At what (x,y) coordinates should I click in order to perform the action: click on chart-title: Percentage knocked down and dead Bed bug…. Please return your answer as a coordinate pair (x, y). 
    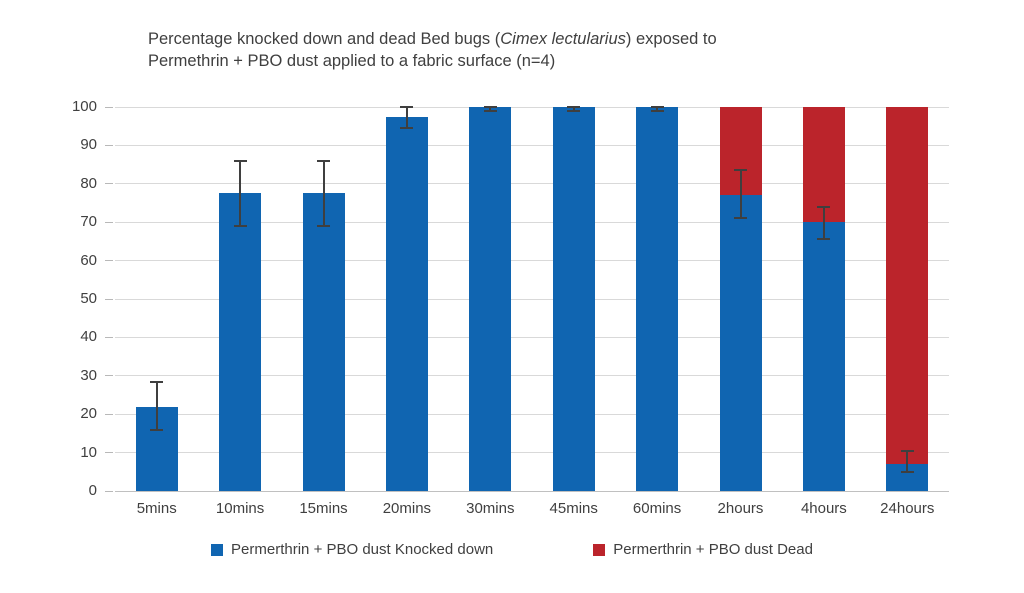
    Looking at the image, I should click on (498, 50).